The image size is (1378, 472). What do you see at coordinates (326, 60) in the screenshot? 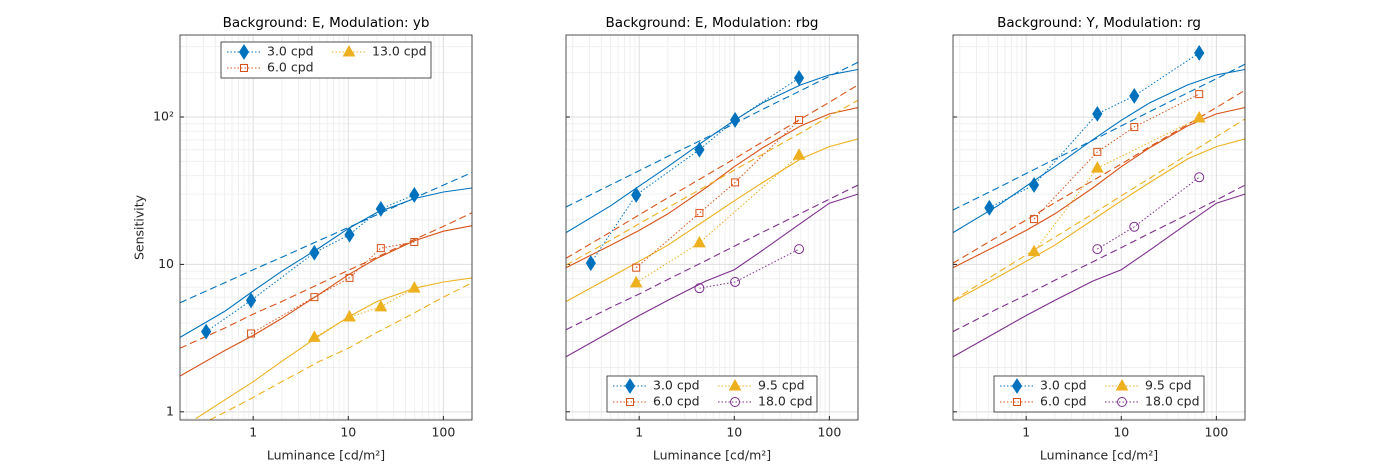
I see `legend-box` at bounding box center [326, 60].